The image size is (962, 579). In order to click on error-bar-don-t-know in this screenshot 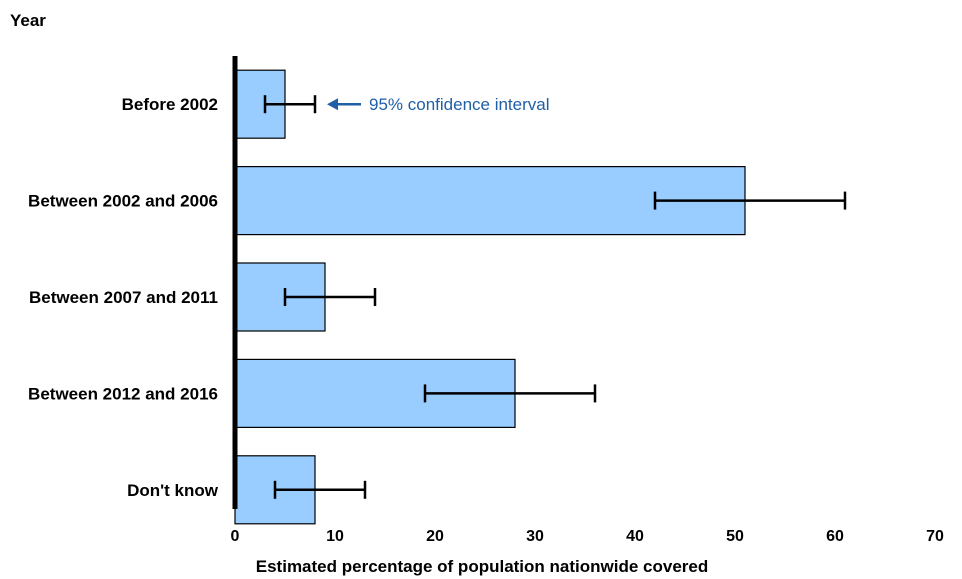, I will do `click(320, 489)`.